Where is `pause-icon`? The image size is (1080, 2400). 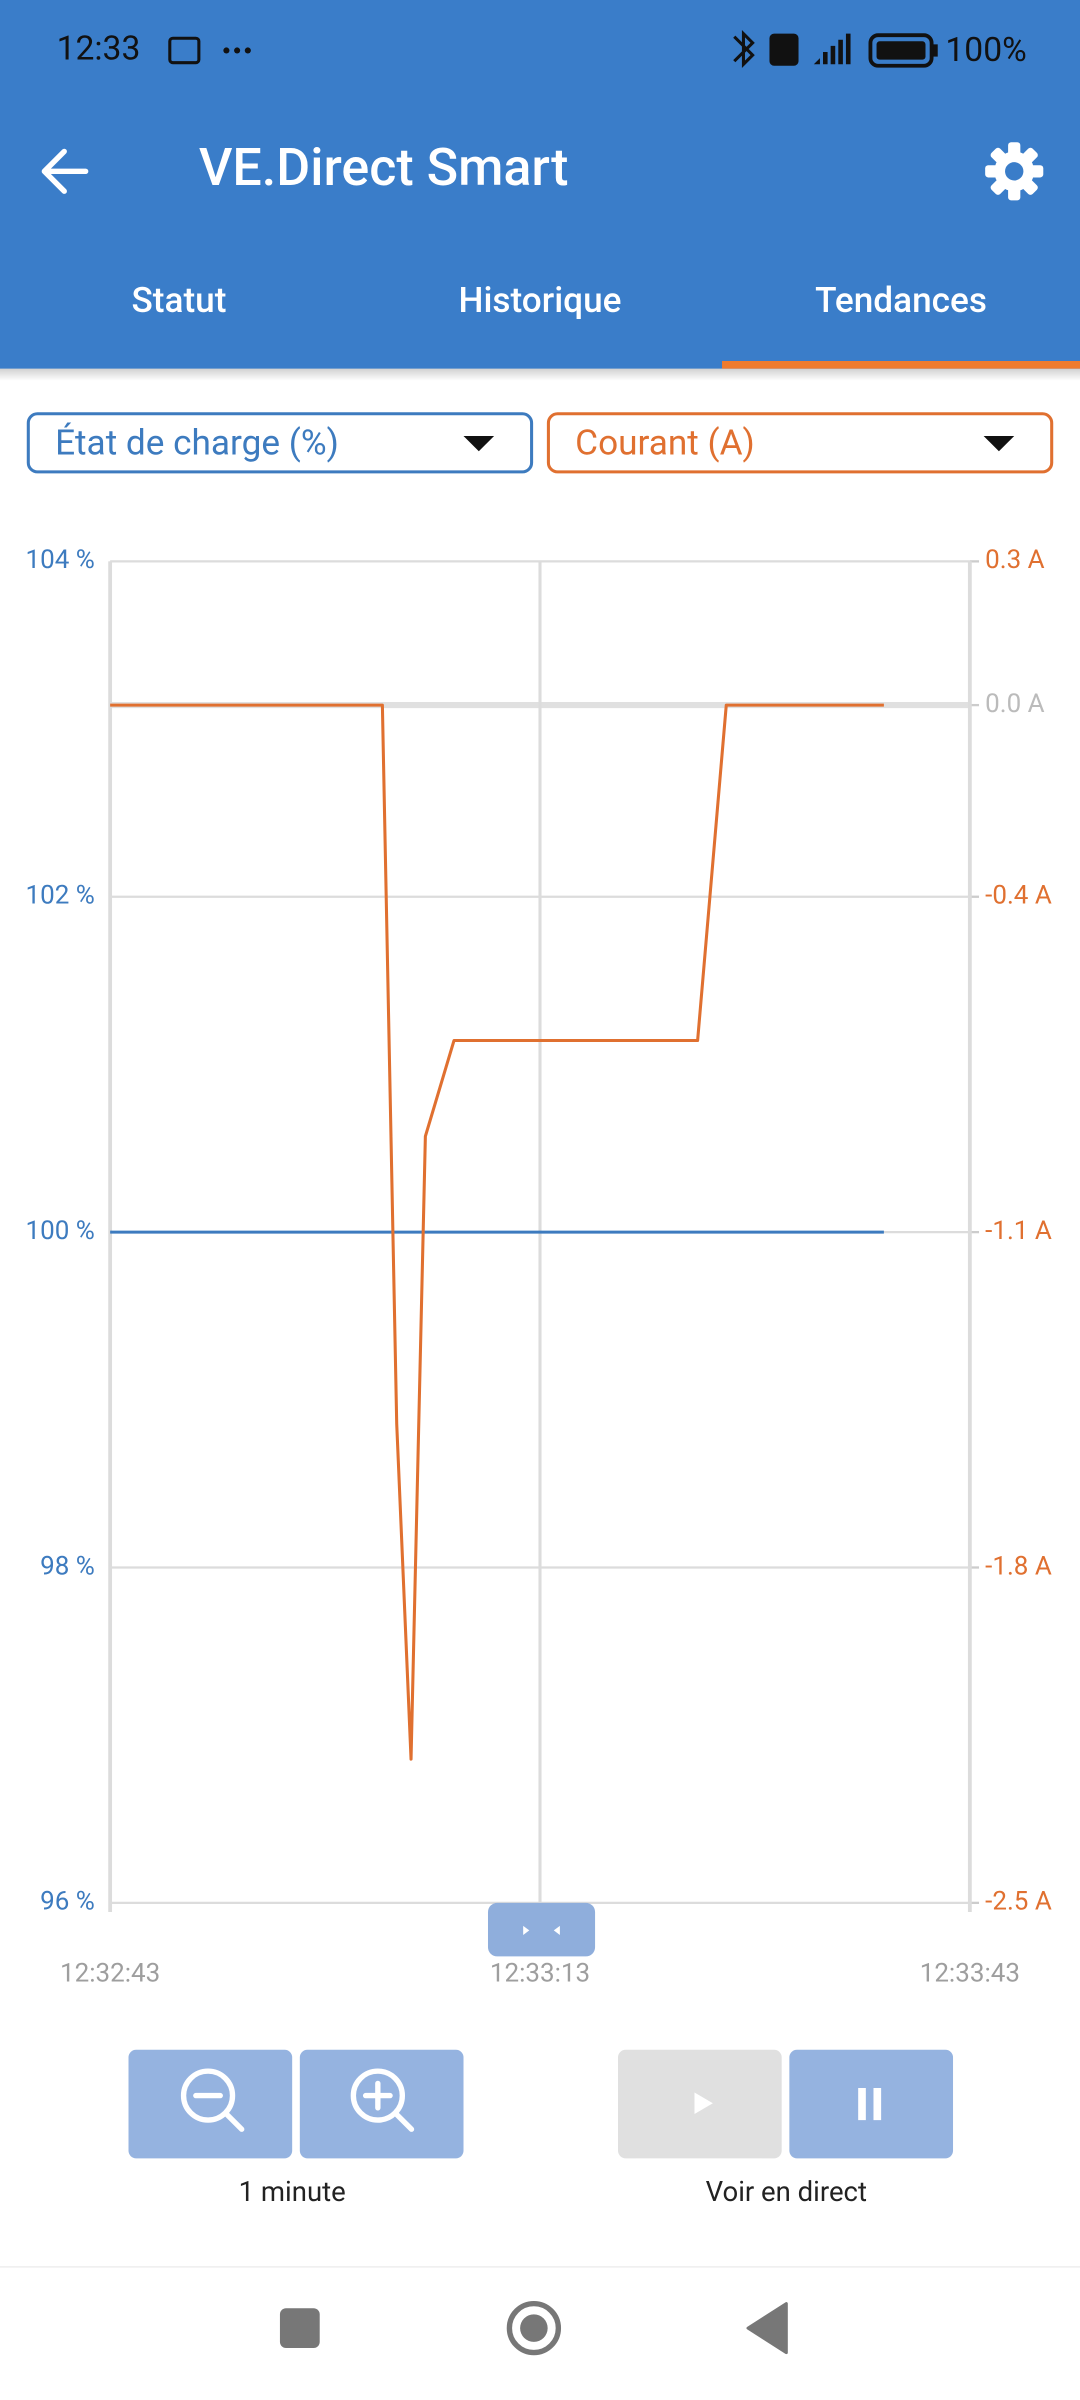 pause-icon is located at coordinates (870, 2104).